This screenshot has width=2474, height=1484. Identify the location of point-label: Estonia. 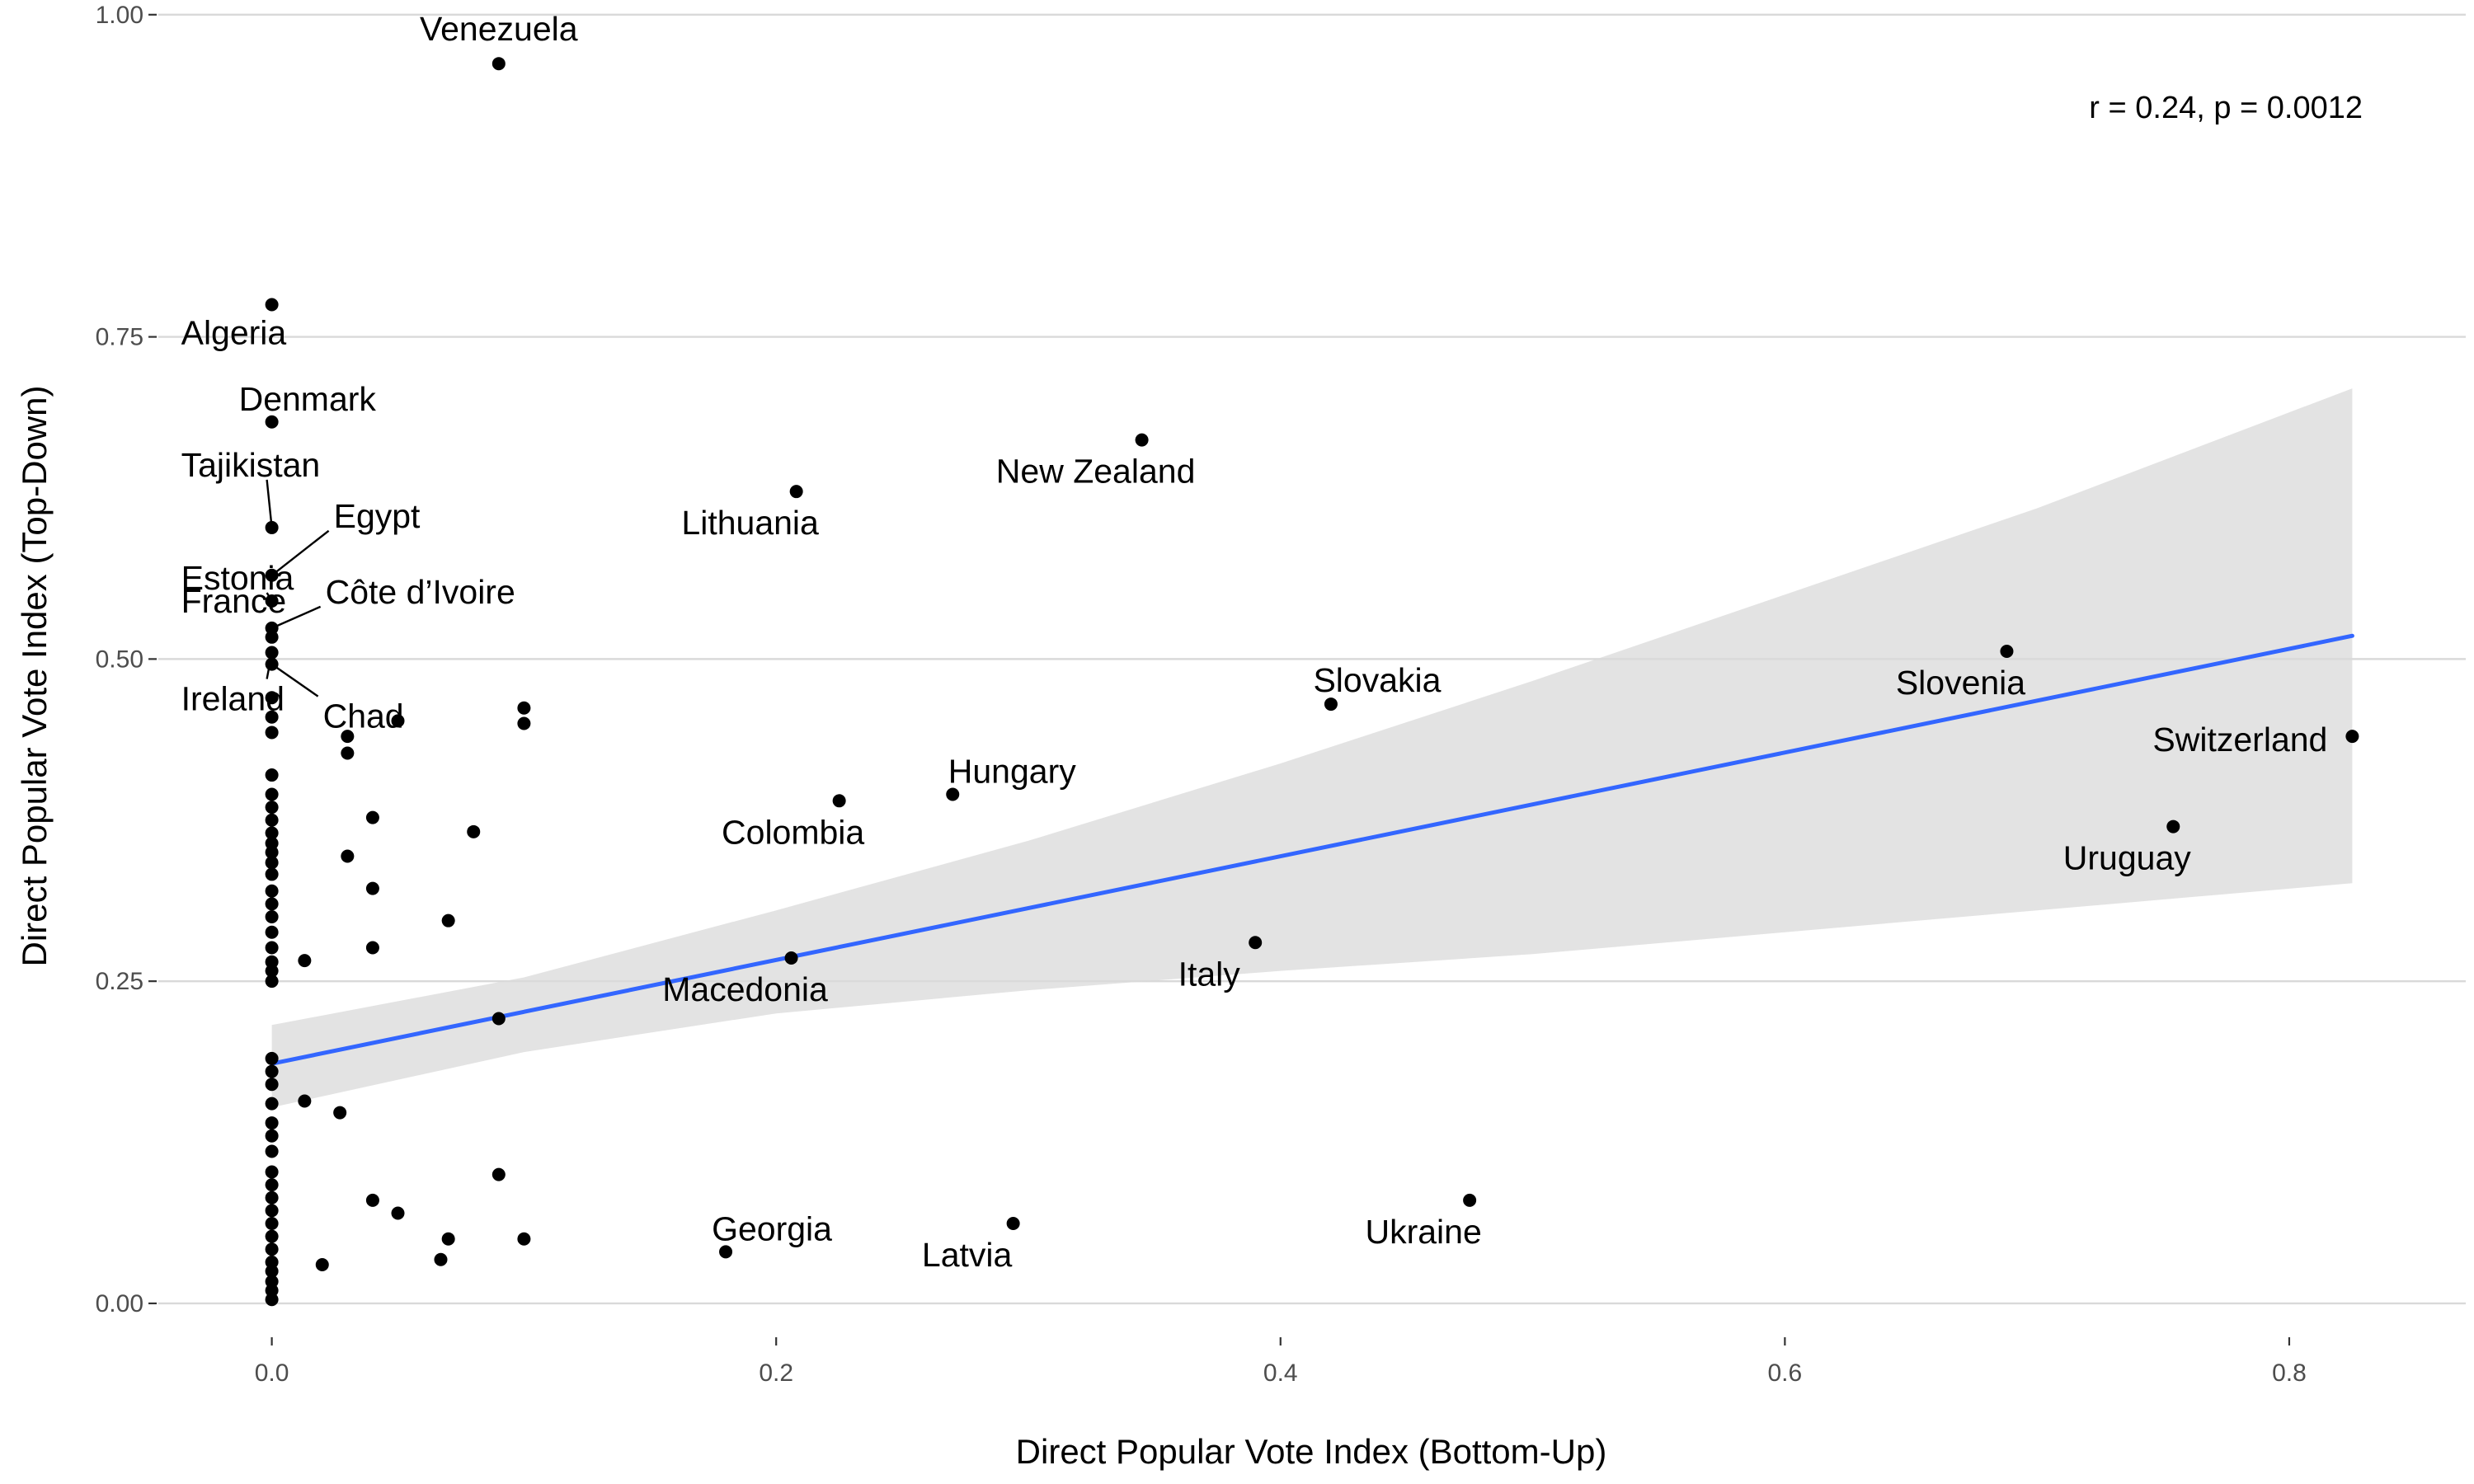
(237, 578).